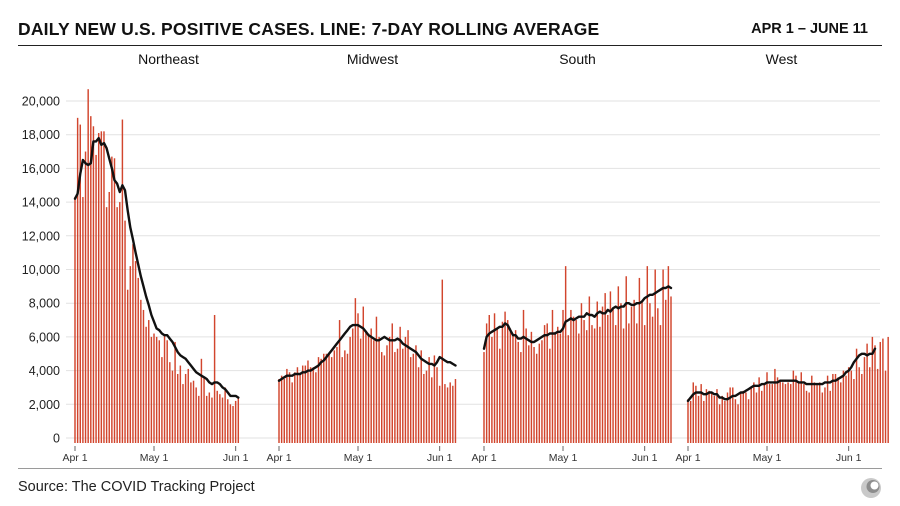 This screenshot has height=506, width=900. I want to click on panel-title: West, so click(782, 59).